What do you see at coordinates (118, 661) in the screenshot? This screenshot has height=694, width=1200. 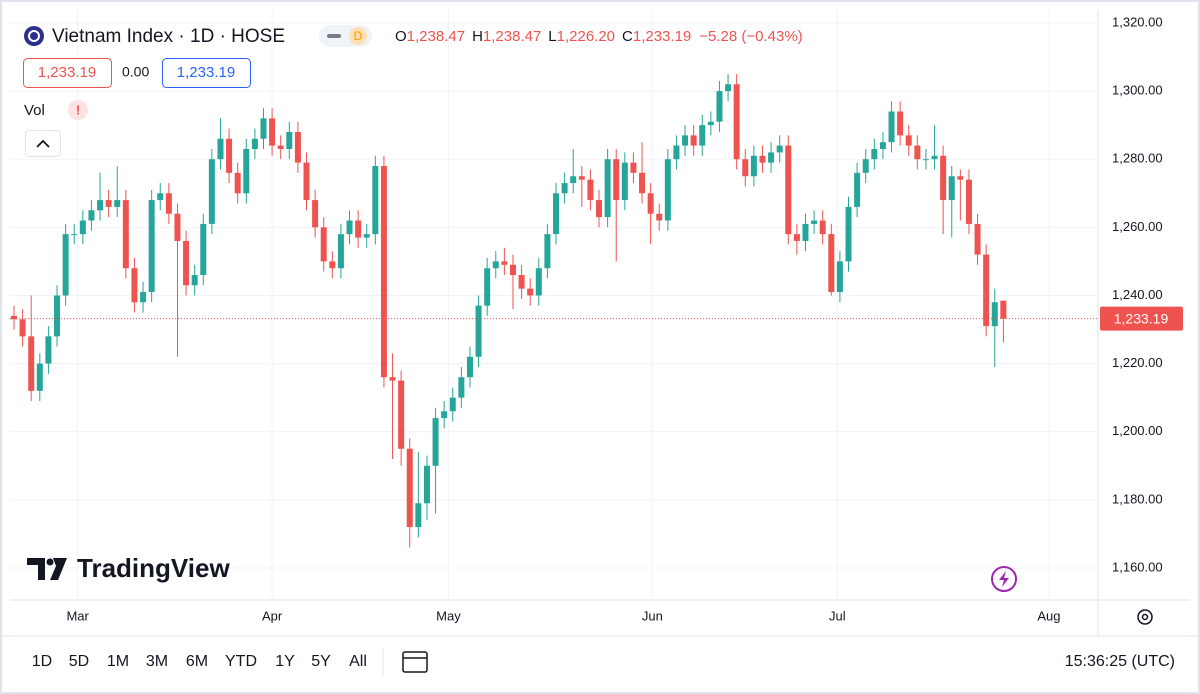 I see `range-button: 1M` at bounding box center [118, 661].